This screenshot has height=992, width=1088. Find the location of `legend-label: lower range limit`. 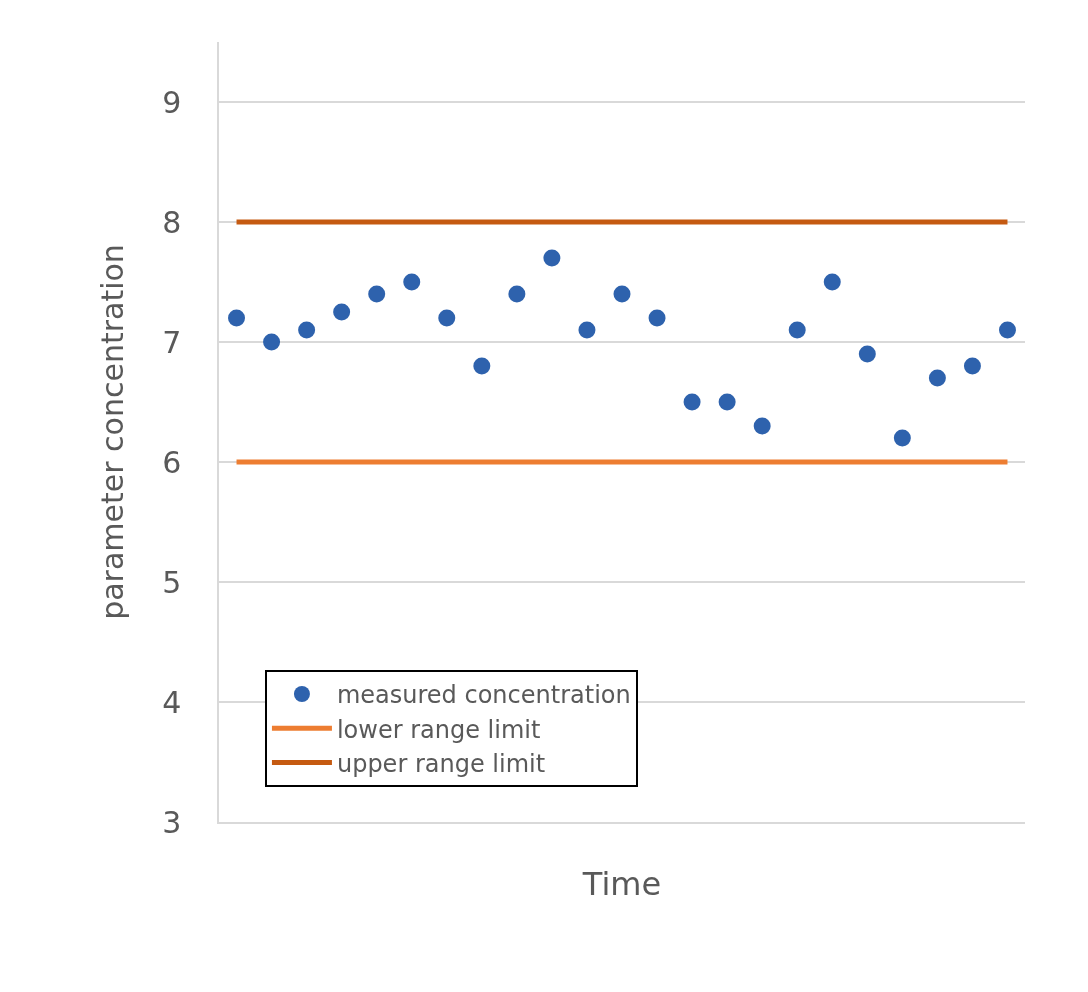

legend-label: lower range limit is located at coordinates (438, 729).